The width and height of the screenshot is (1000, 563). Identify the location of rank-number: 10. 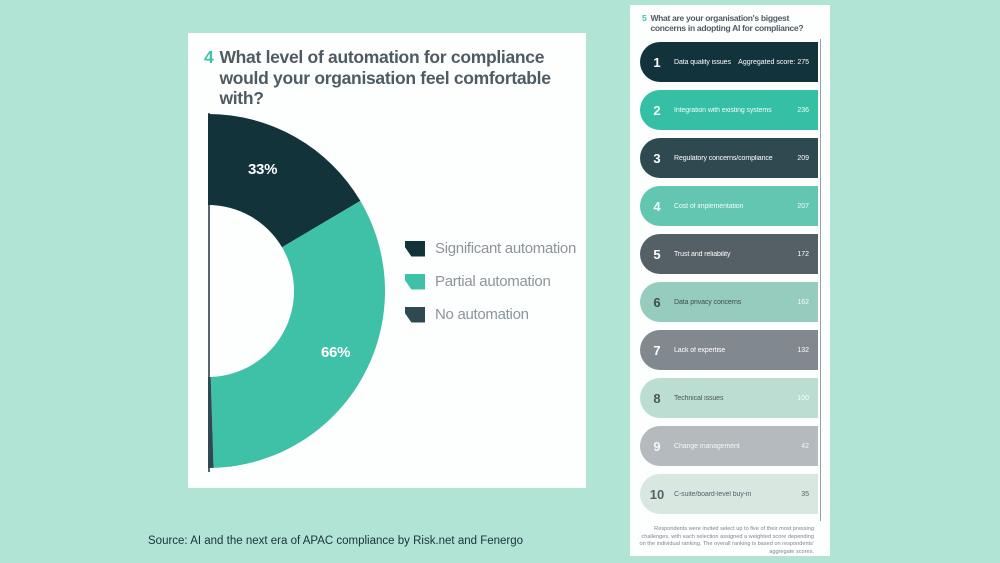
(657, 494).